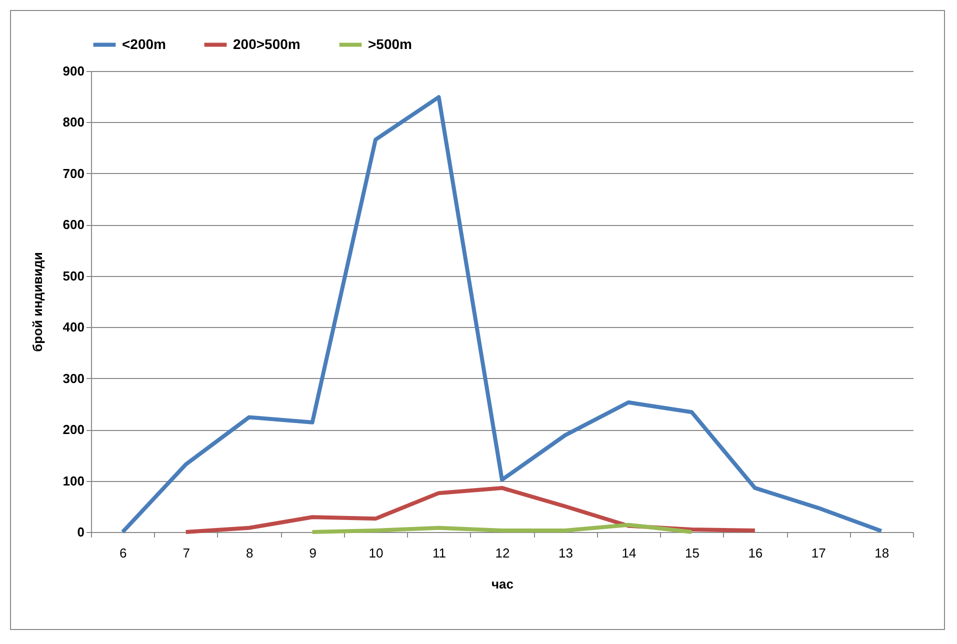  Describe the element at coordinates (73, 480) in the screenshot. I see `y-tick-label: 100` at that location.